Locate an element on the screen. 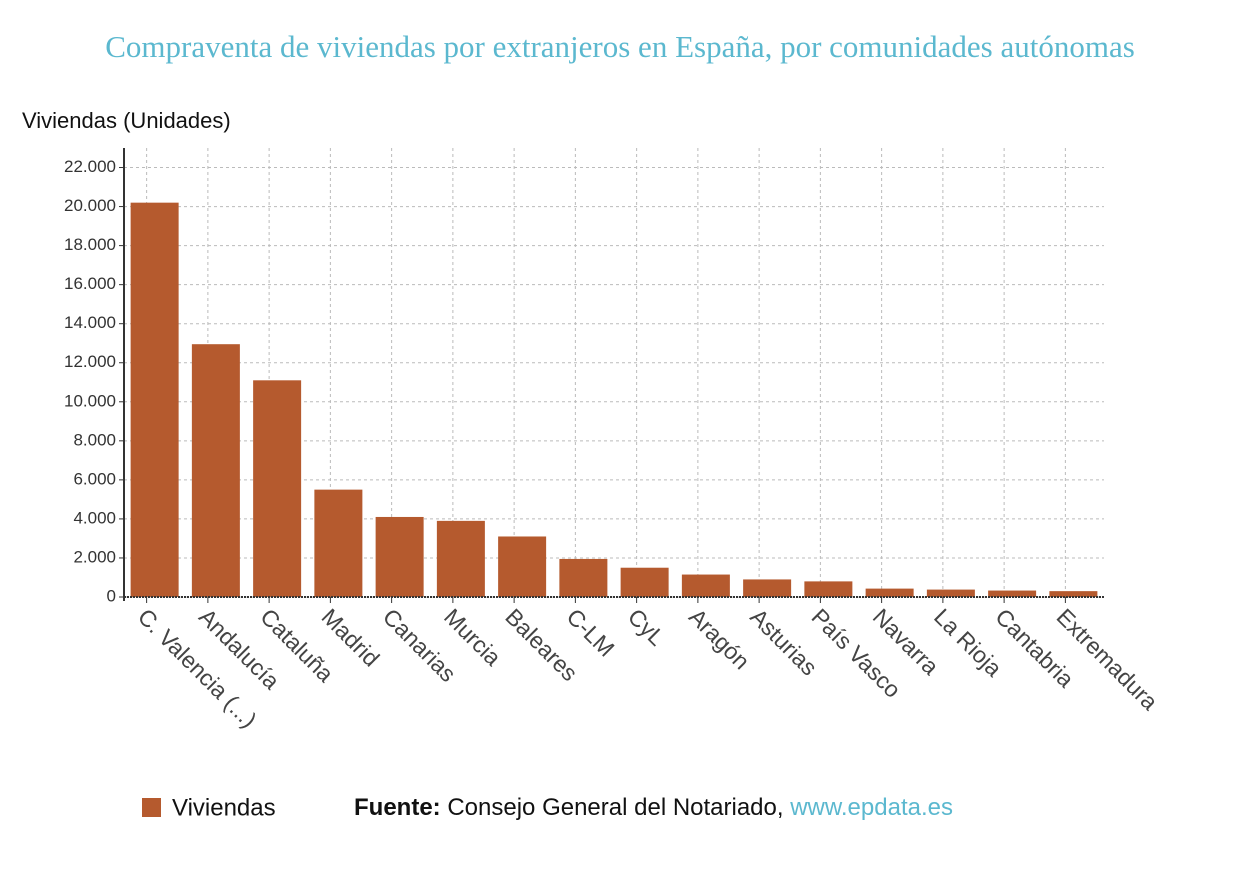 Image resolution: width=1238 pixels, height=872 pixels. y-tick-label: 8.000 is located at coordinates (94, 439).